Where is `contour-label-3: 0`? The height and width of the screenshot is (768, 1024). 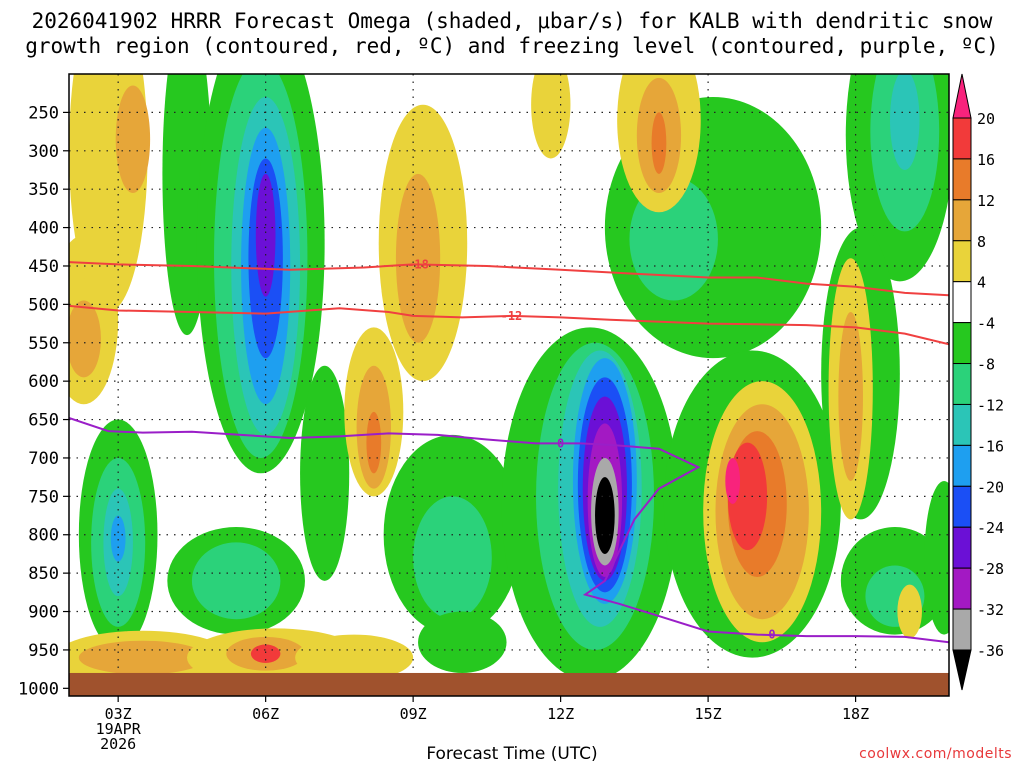
contour-label-3: 0 is located at coordinates (771, 635).